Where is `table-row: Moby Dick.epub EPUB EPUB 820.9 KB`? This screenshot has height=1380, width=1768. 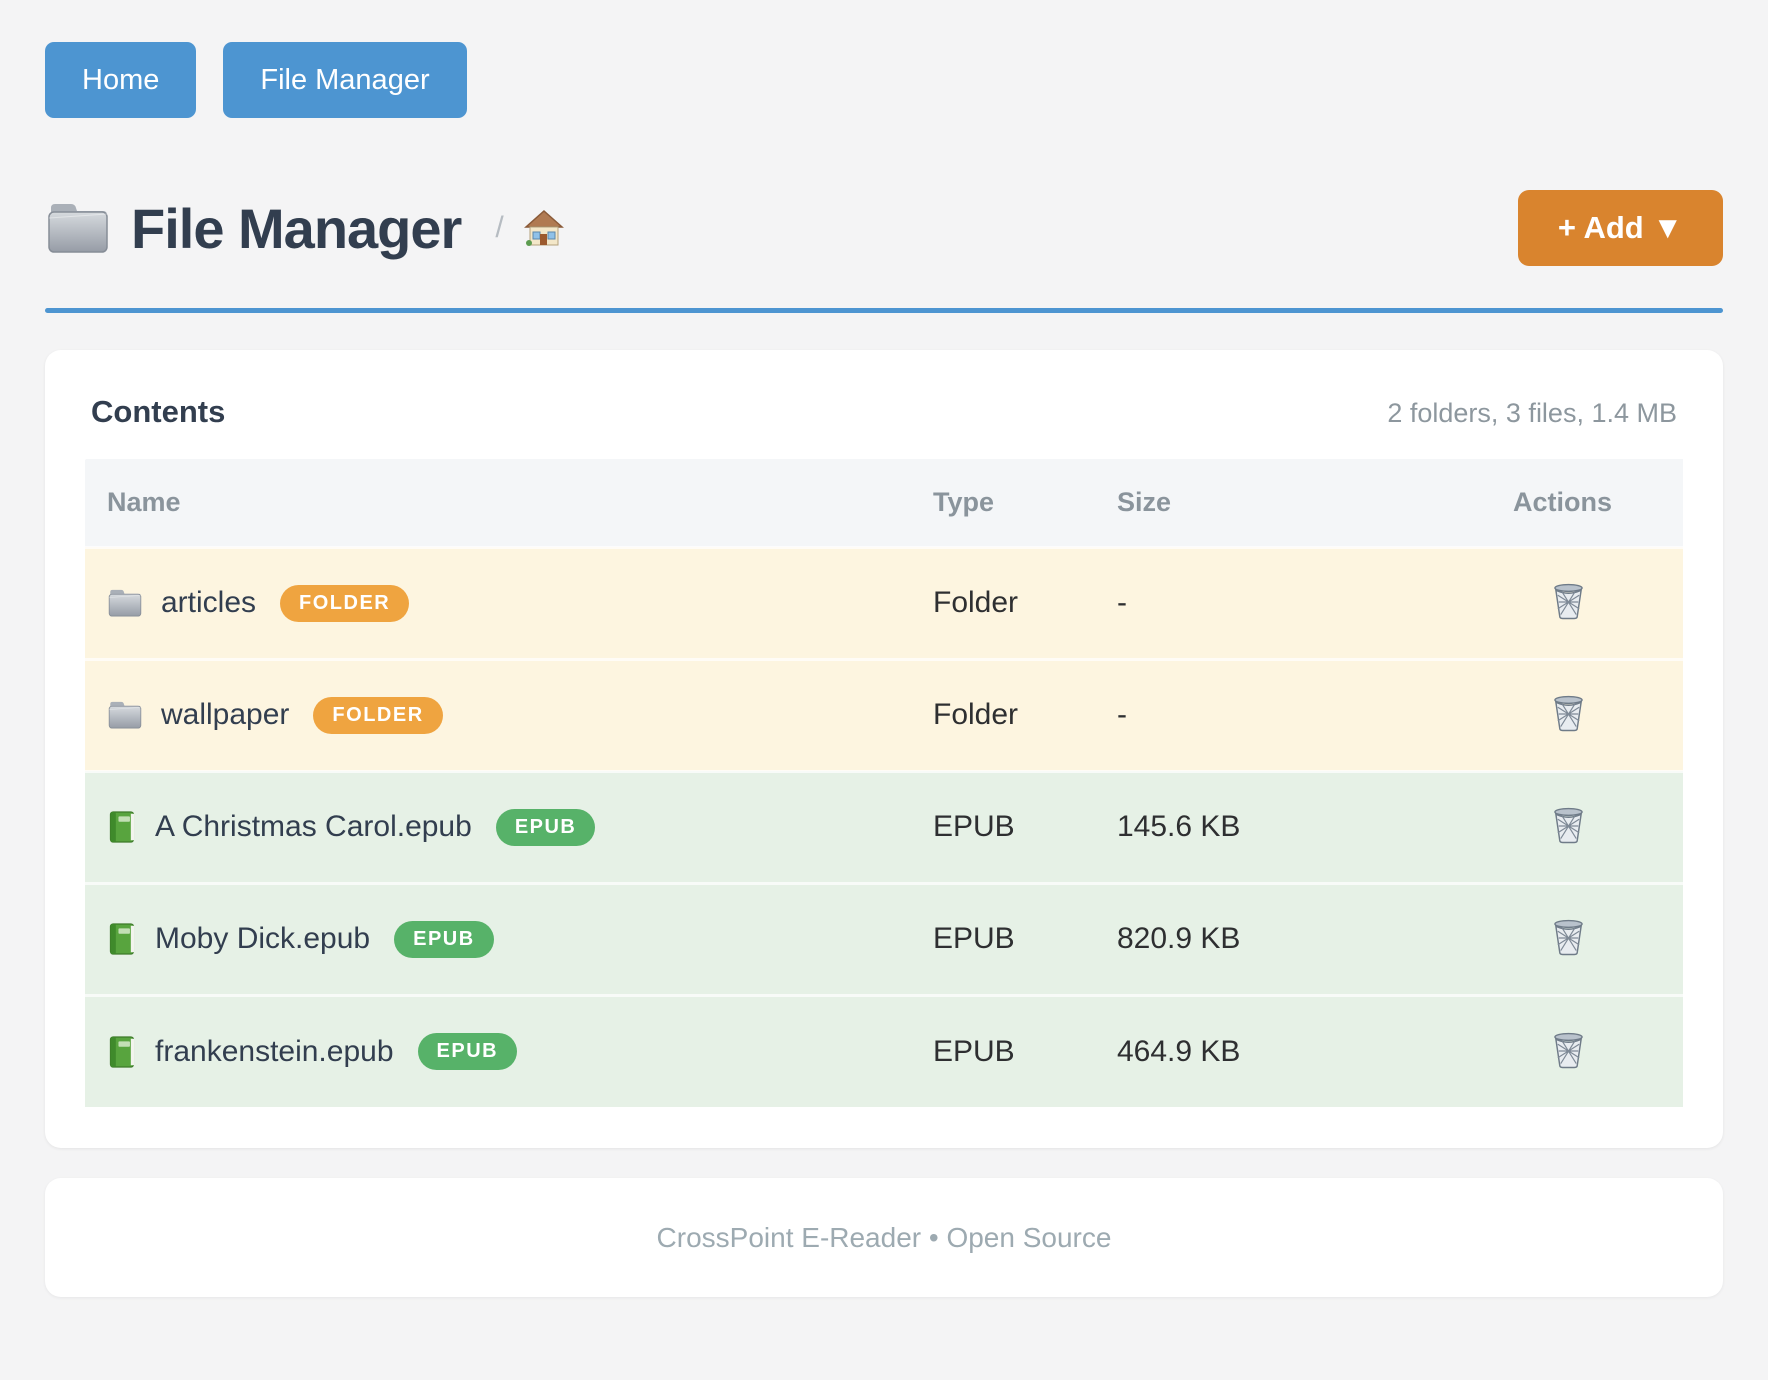 table-row: Moby Dick.epub EPUB EPUB 820.9 KB is located at coordinates (884, 938).